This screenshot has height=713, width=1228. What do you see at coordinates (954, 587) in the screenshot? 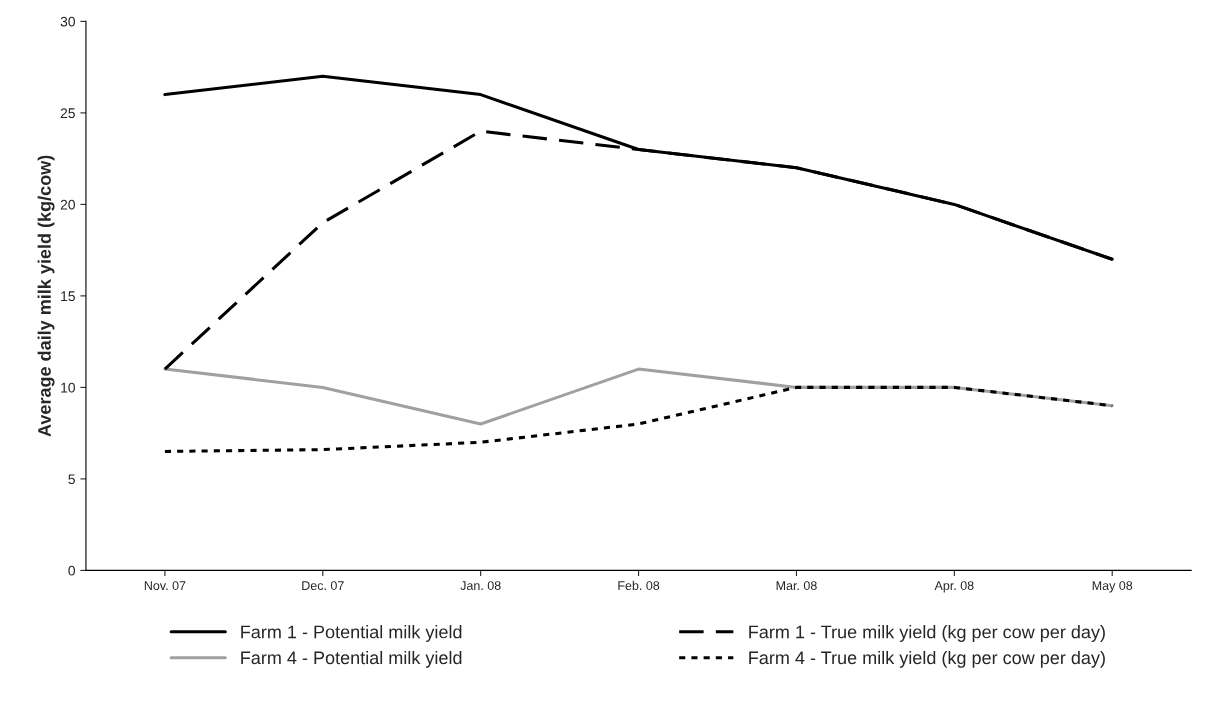
I see `x-tick-label: Apr. 08` at bounding box center [954, 587].